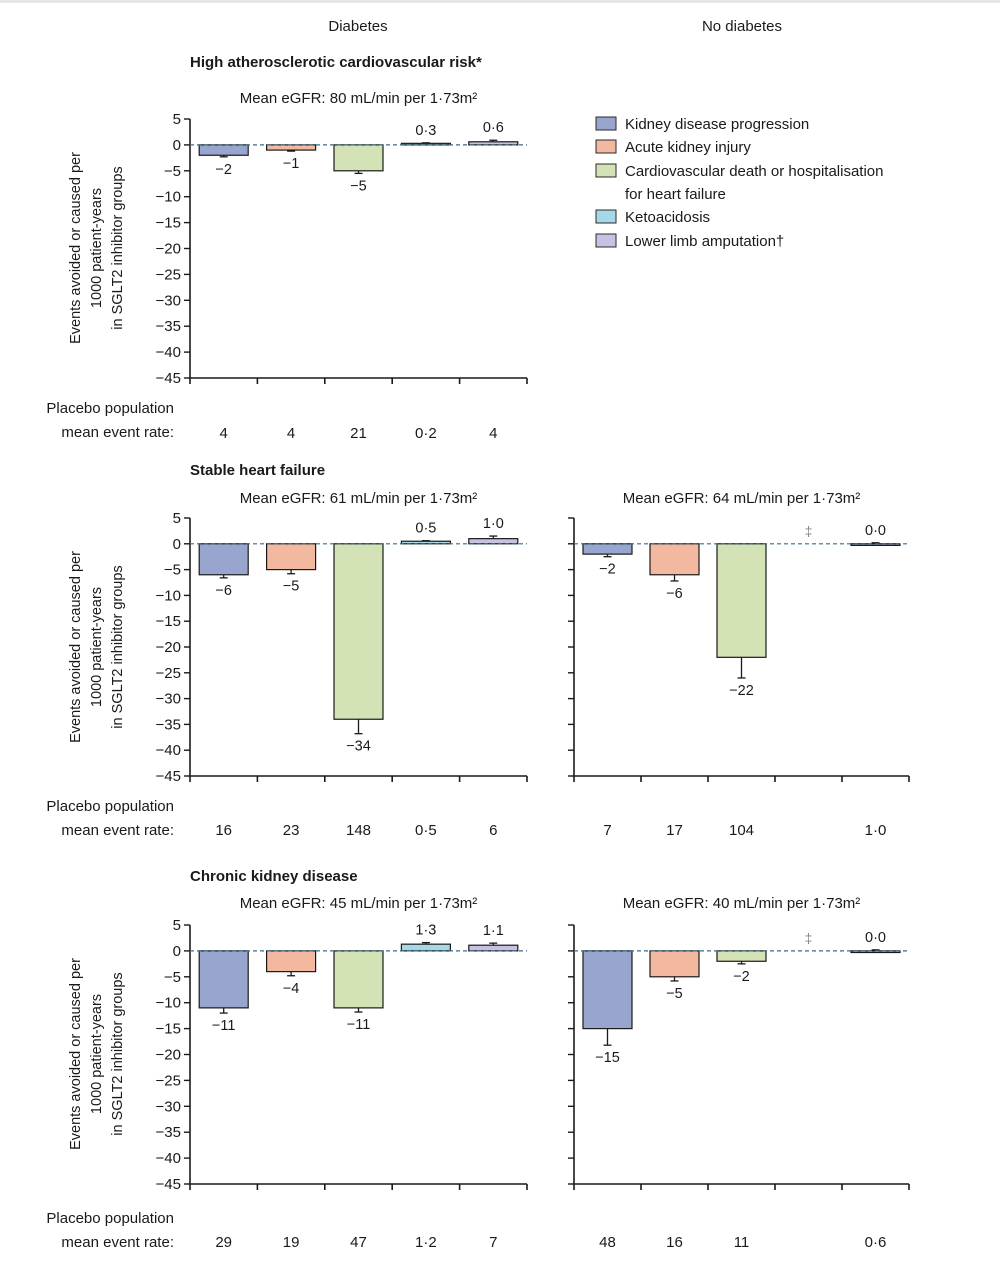  Describe the element at coordinates (674, 1242) in the screenshot. I see `placebo-rate: 16` at that location.